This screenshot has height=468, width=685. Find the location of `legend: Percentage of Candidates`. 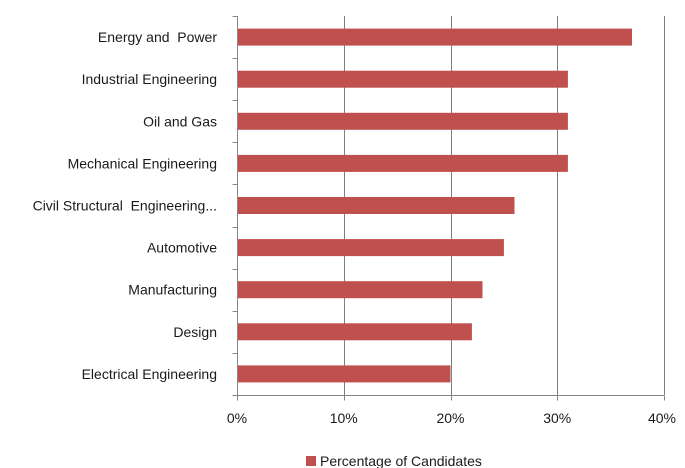

legend: Percentage of Candidates is located at coordinates (394, 460).